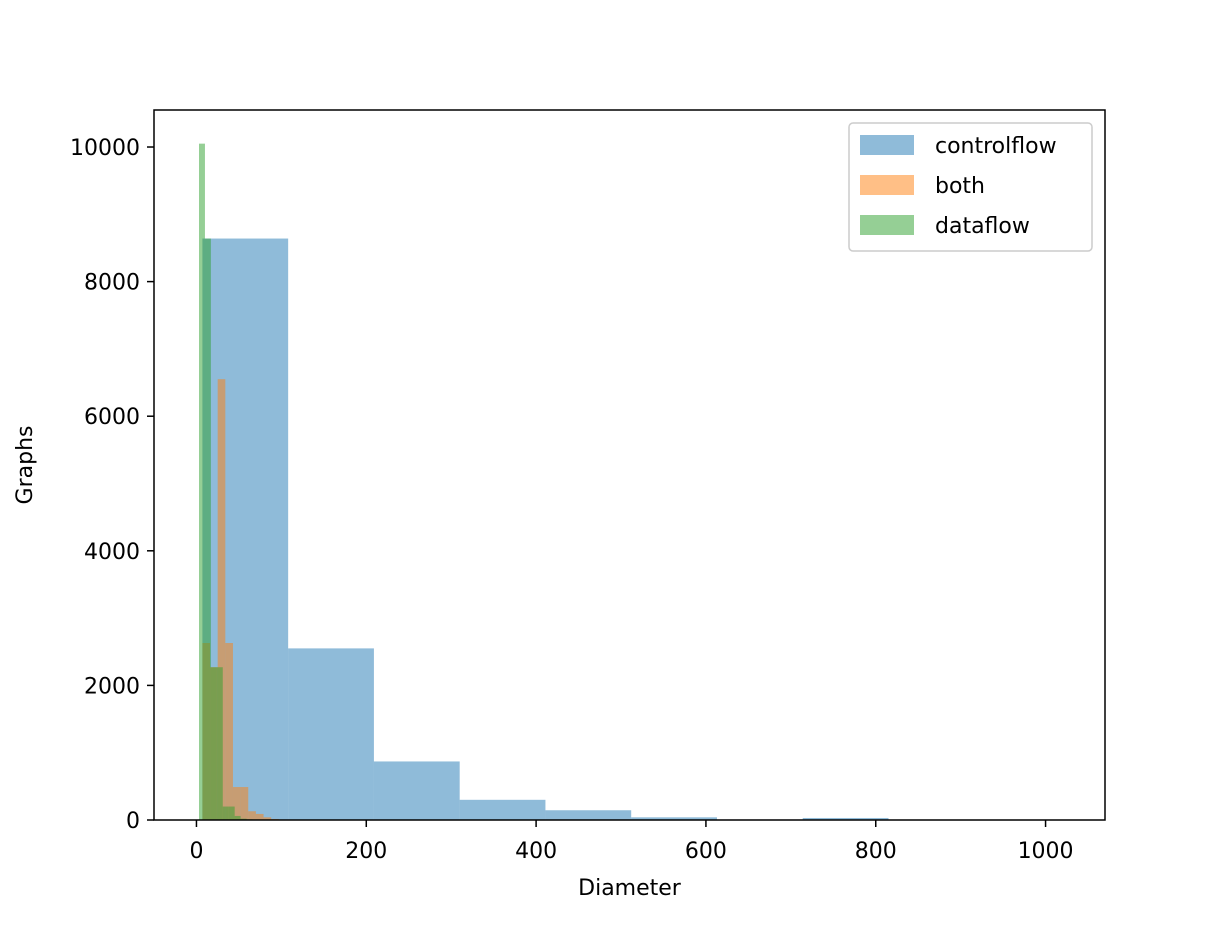  What do you see at coordinates (887, 185) in the screenshot?
I see `legend-swatch-both` at bounding box center [887, 185].